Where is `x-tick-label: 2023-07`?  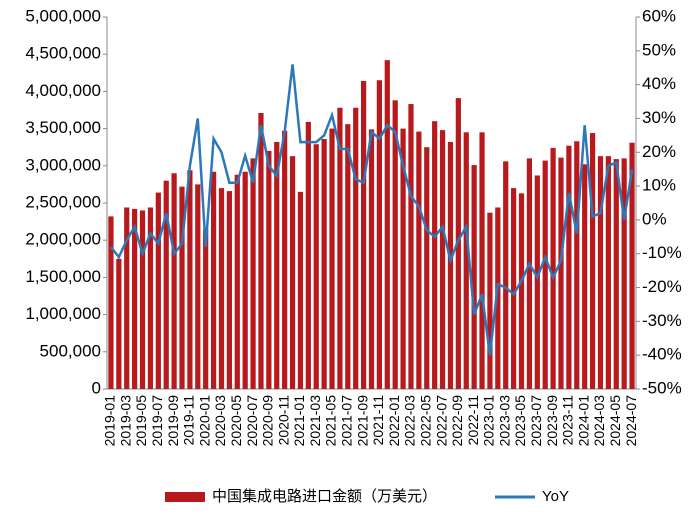
x-tick-label: 2023-07 is located at coordinates (536, 421).